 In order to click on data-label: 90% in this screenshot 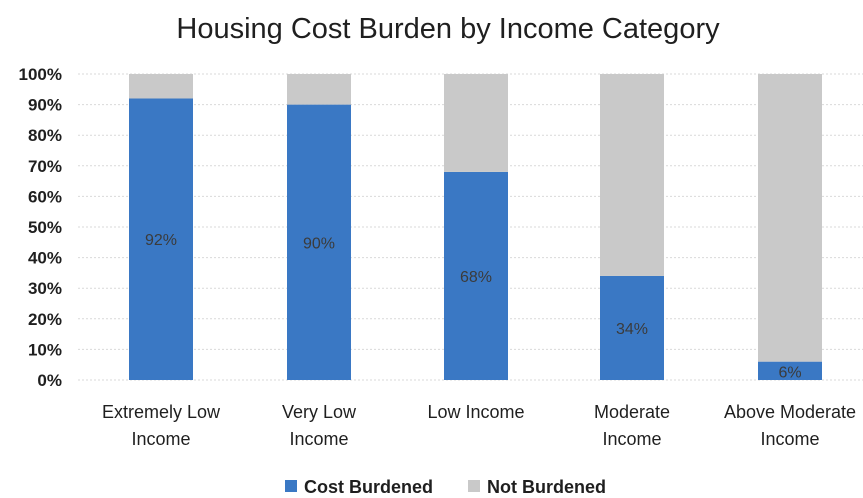, I will do `click(319, 243)`.